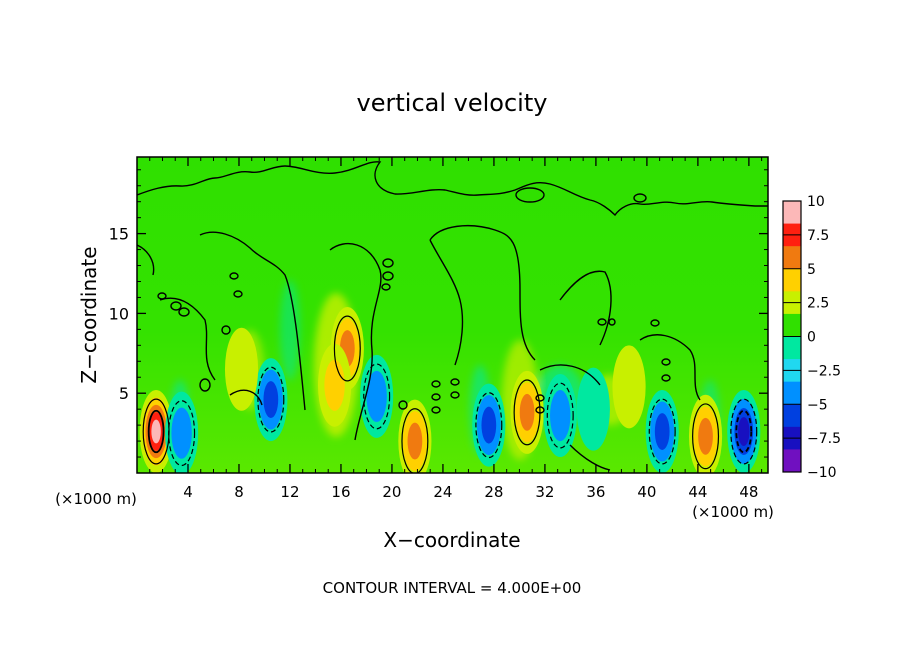  I want to click on colorbar-tick-label: 10, so click(816, 202).